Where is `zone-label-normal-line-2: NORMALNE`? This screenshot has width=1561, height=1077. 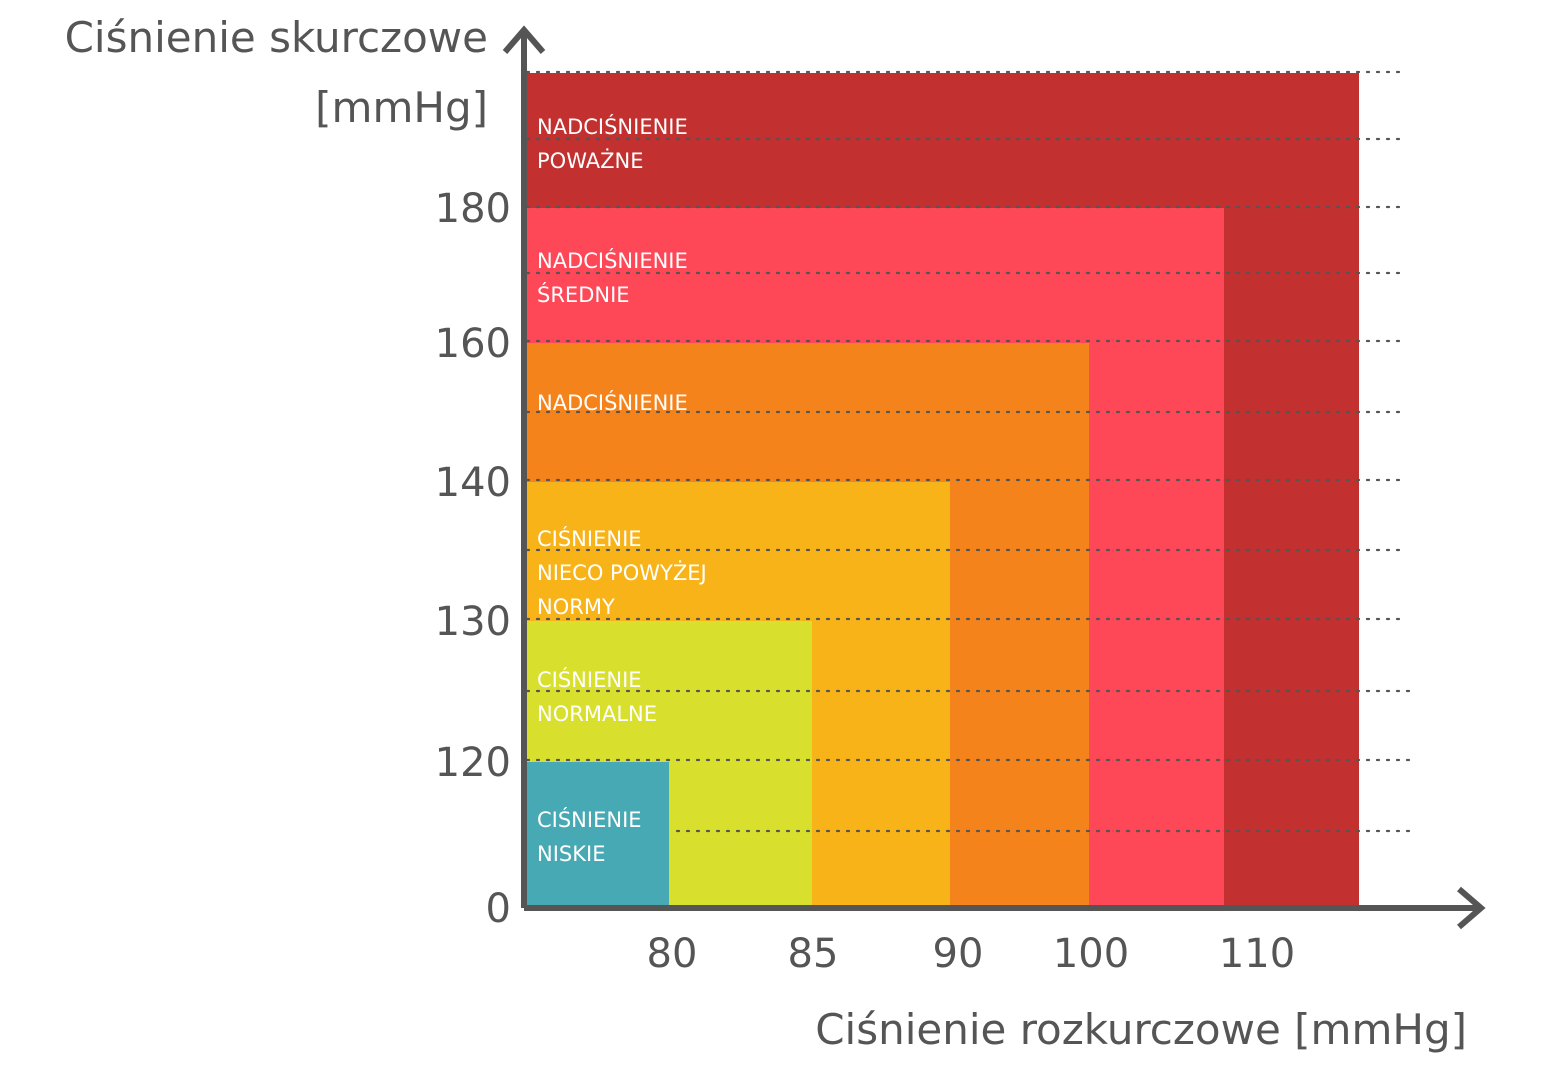
zone-label-normal-line-2: NORMALNE is located at coordinates (597, 714).